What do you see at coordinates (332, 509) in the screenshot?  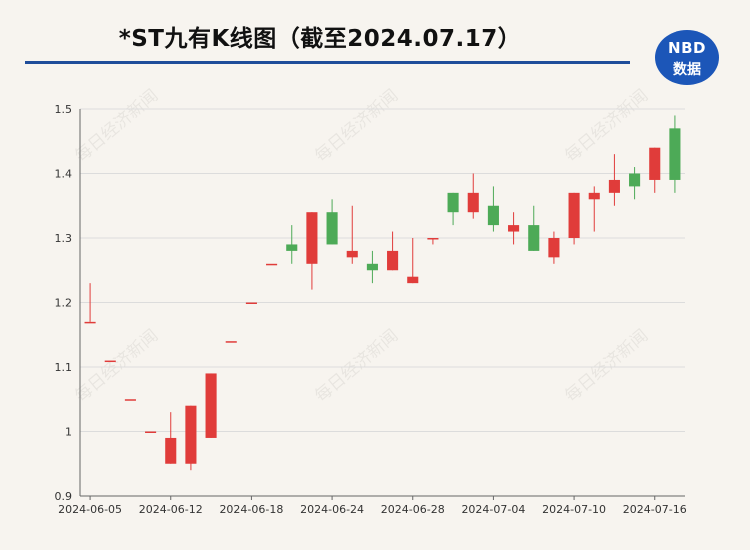 I see `x-tick-label: 2024-06-24` at bounding box center [332, 509].